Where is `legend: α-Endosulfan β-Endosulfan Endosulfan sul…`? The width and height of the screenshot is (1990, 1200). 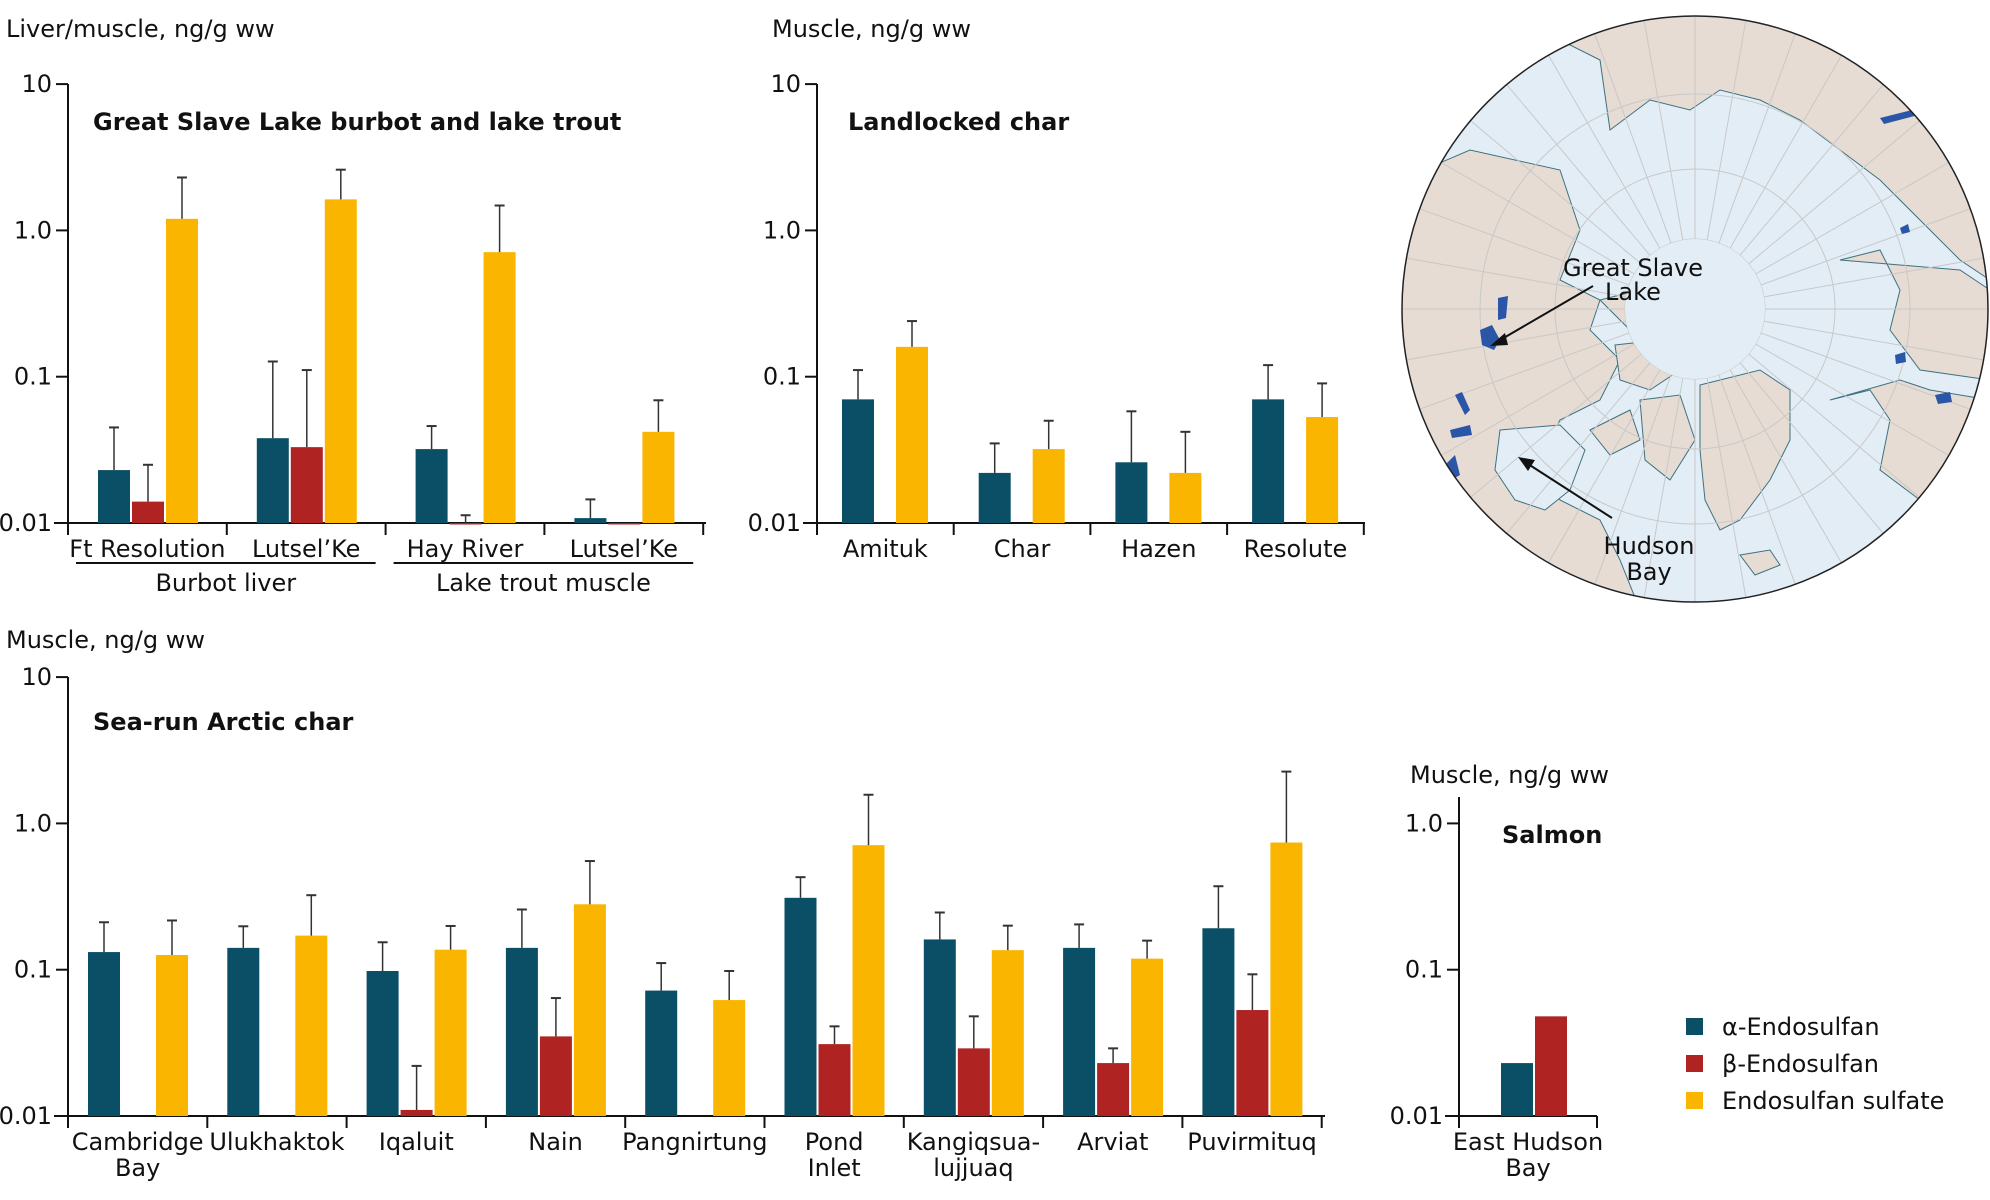 legend: α-Endosulfan β-Endosulfan Endosulfan sul… is located at coordinates (1815, 1064).